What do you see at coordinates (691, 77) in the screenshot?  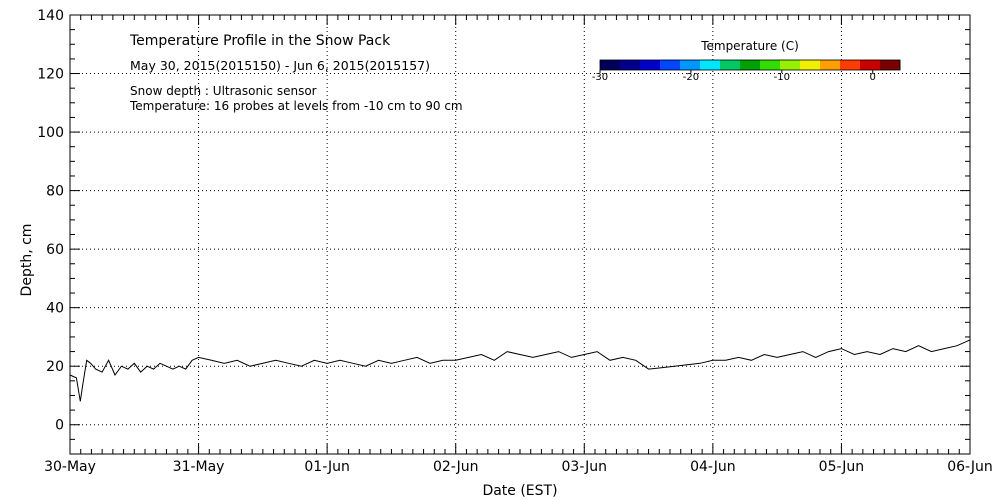 I see `colorbar-tick-label: -20` at bounding box center [691, 77].